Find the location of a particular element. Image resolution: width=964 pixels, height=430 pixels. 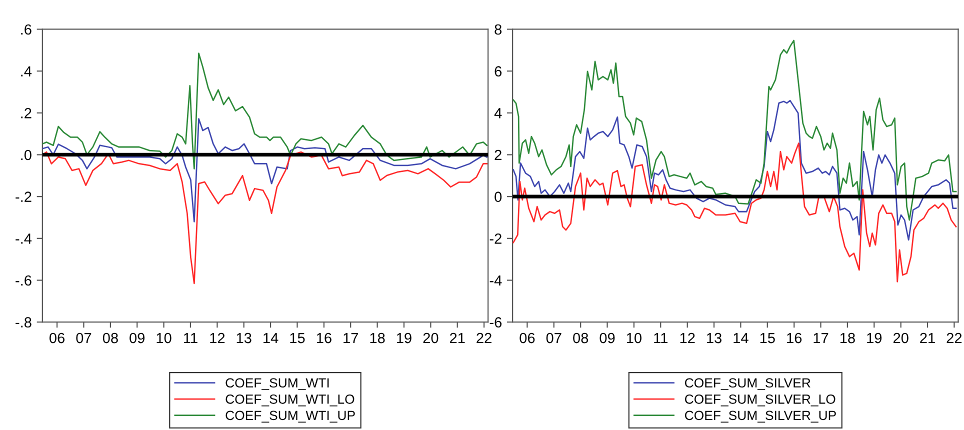

legend-label: COEF_SUM_SILVER_LO is located at coordinates (760, 400).